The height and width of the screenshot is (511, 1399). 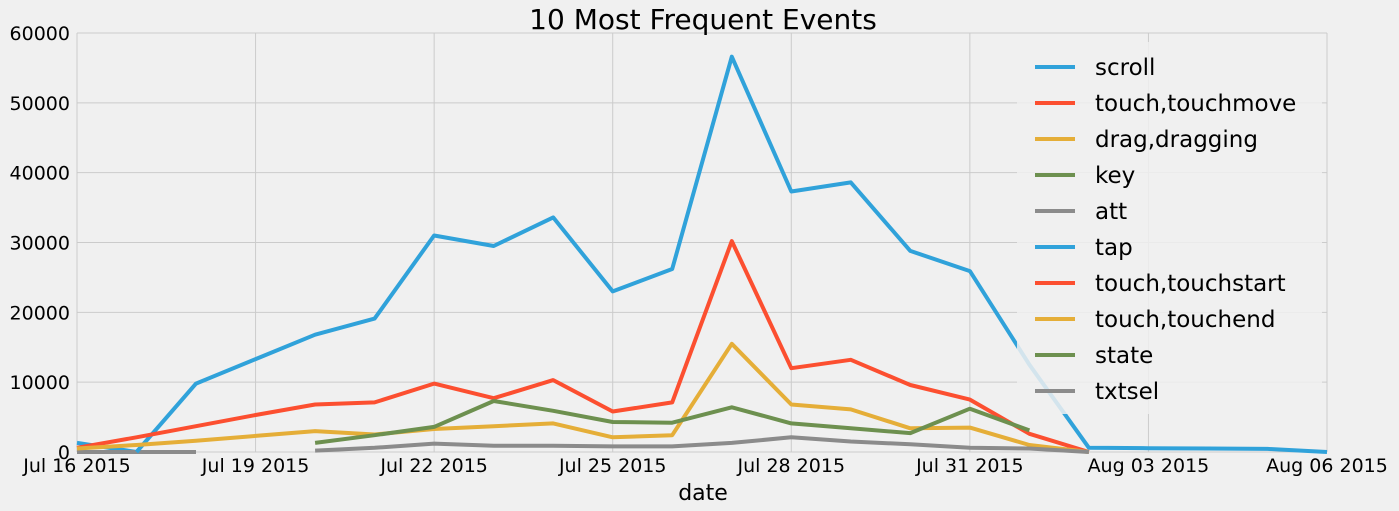 What do you see at coordinates (1115, 176) in the screenshot?
I see `legend-label: key` at bounding box center [1115, 176].